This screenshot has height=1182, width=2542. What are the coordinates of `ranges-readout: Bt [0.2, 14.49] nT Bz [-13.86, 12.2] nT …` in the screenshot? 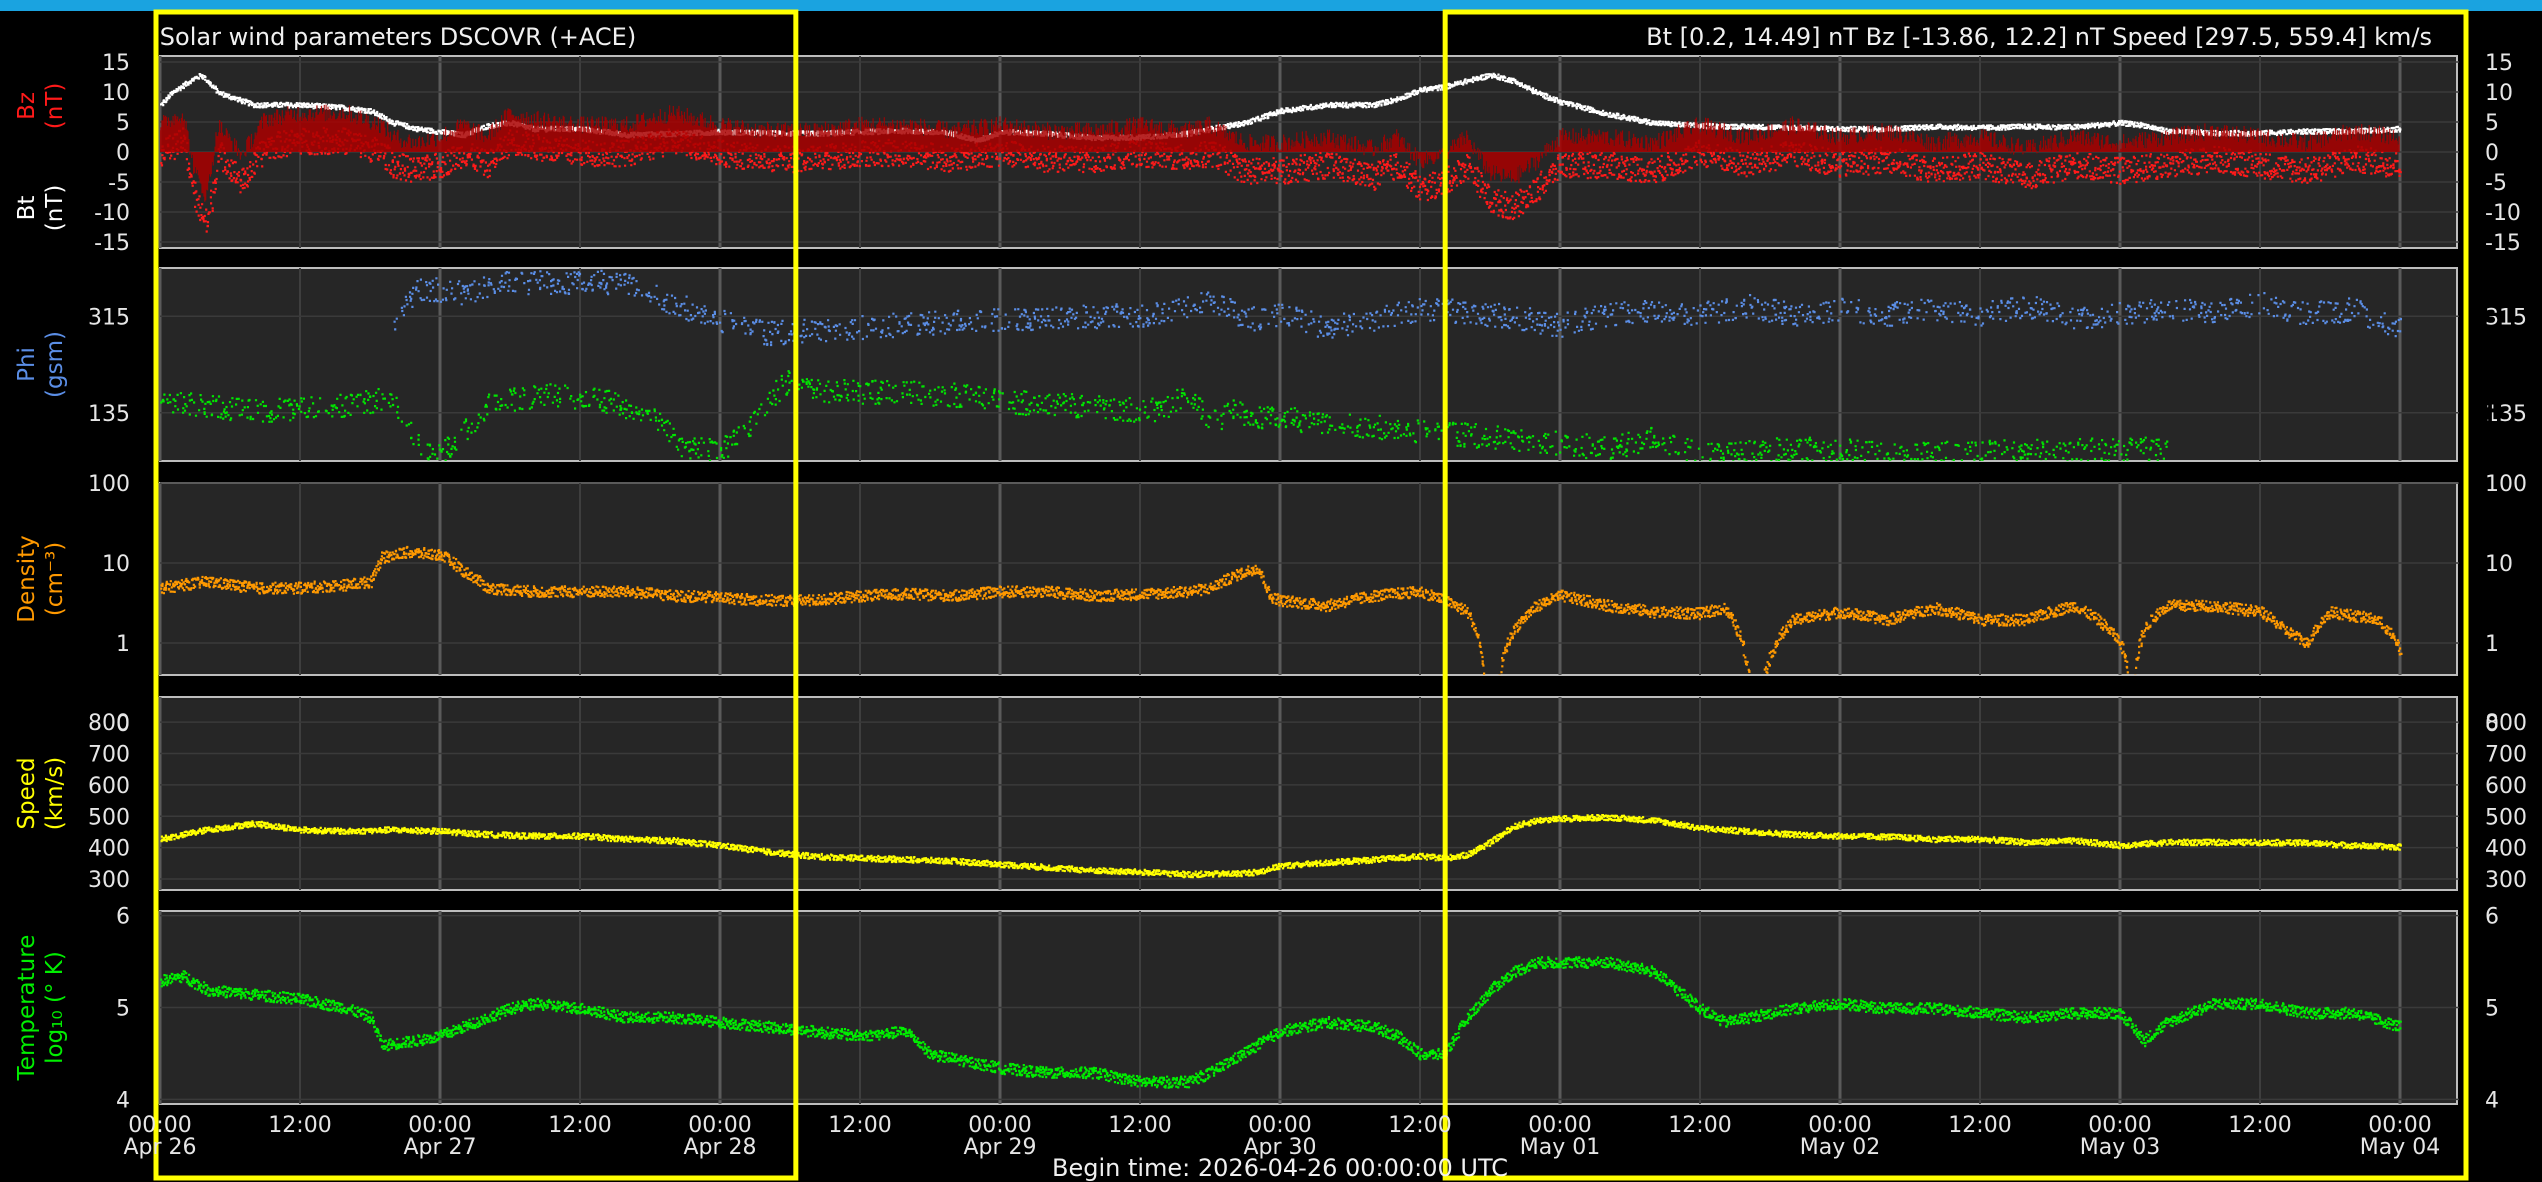 It's located at (2039, 37).